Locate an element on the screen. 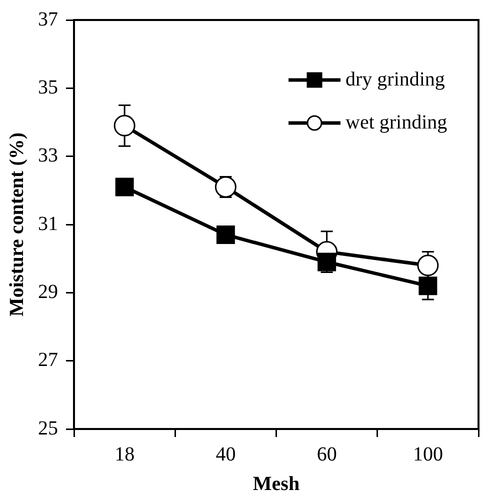 The image size is (492, 501). x-tick-label: 100 is located at coordinates (427, 454).